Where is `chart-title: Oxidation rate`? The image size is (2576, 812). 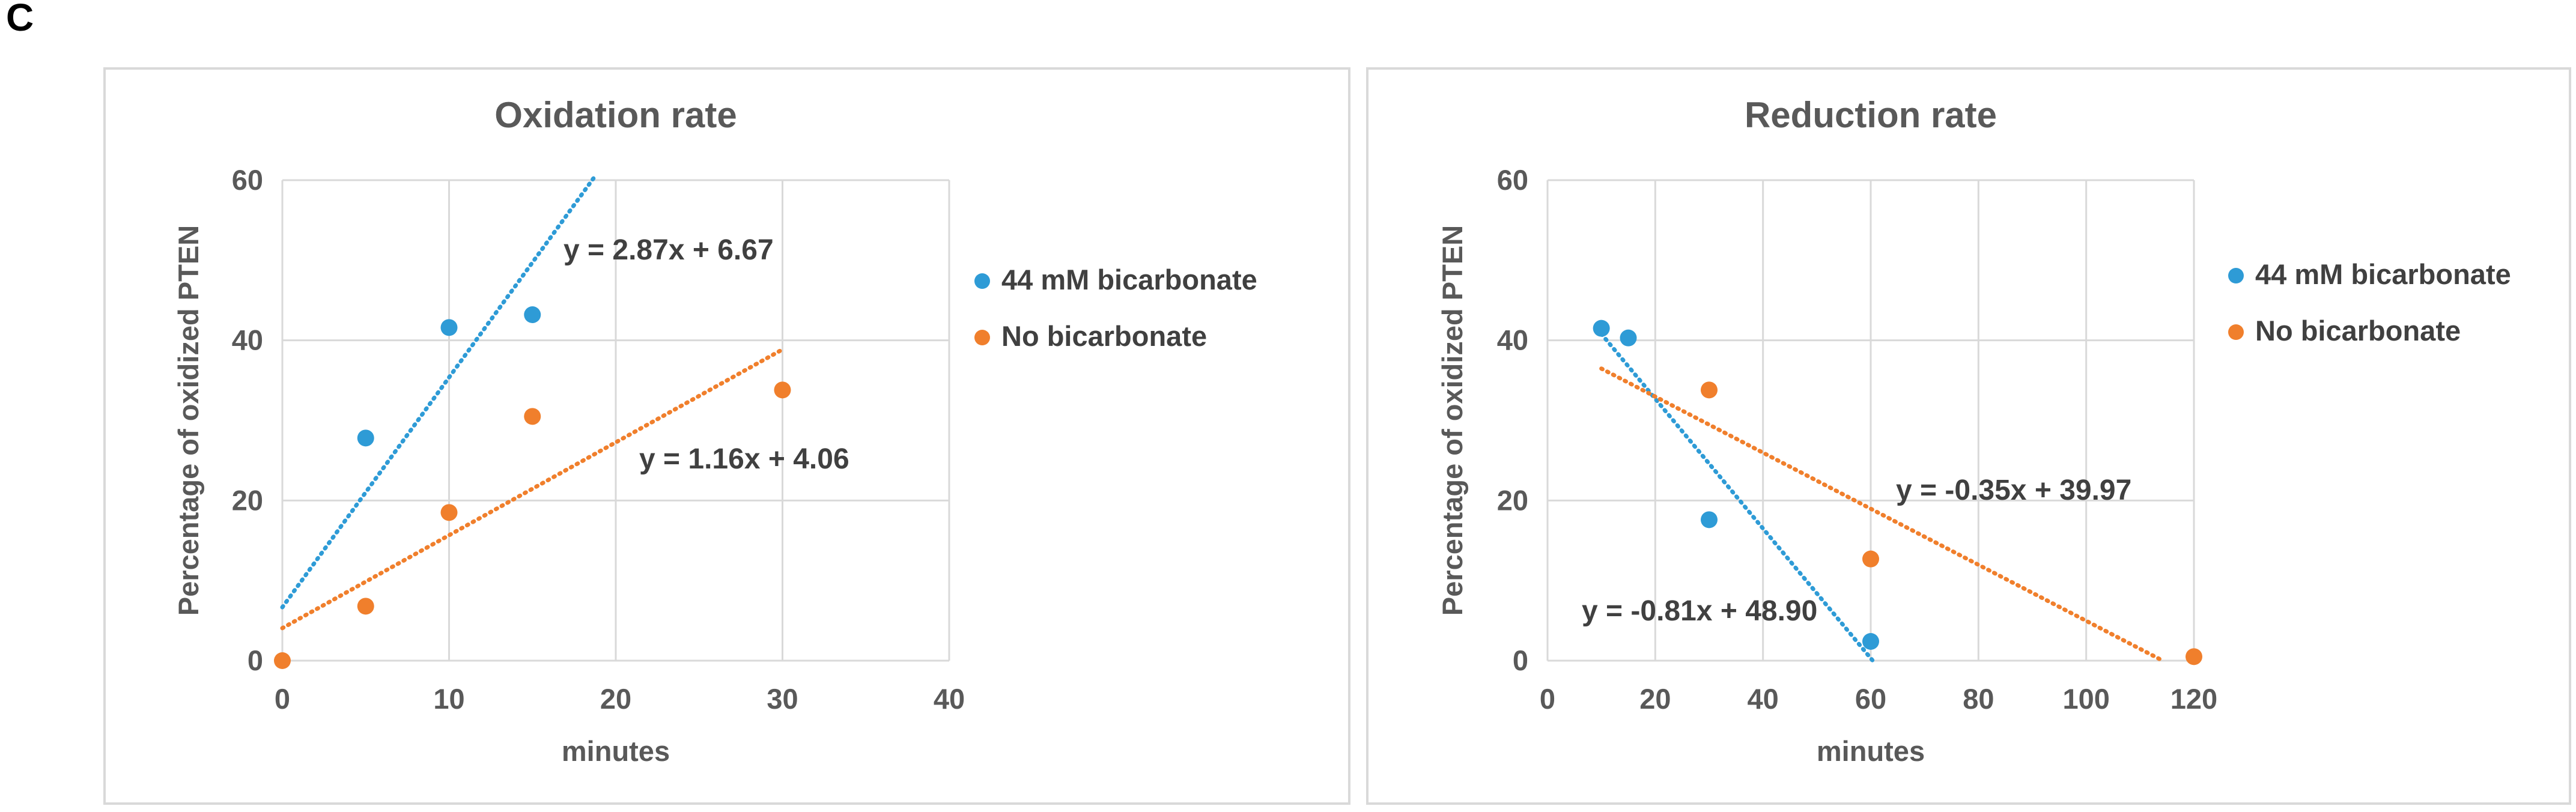 chart-title: Oxidation rate is located at coordinates (615, 115).